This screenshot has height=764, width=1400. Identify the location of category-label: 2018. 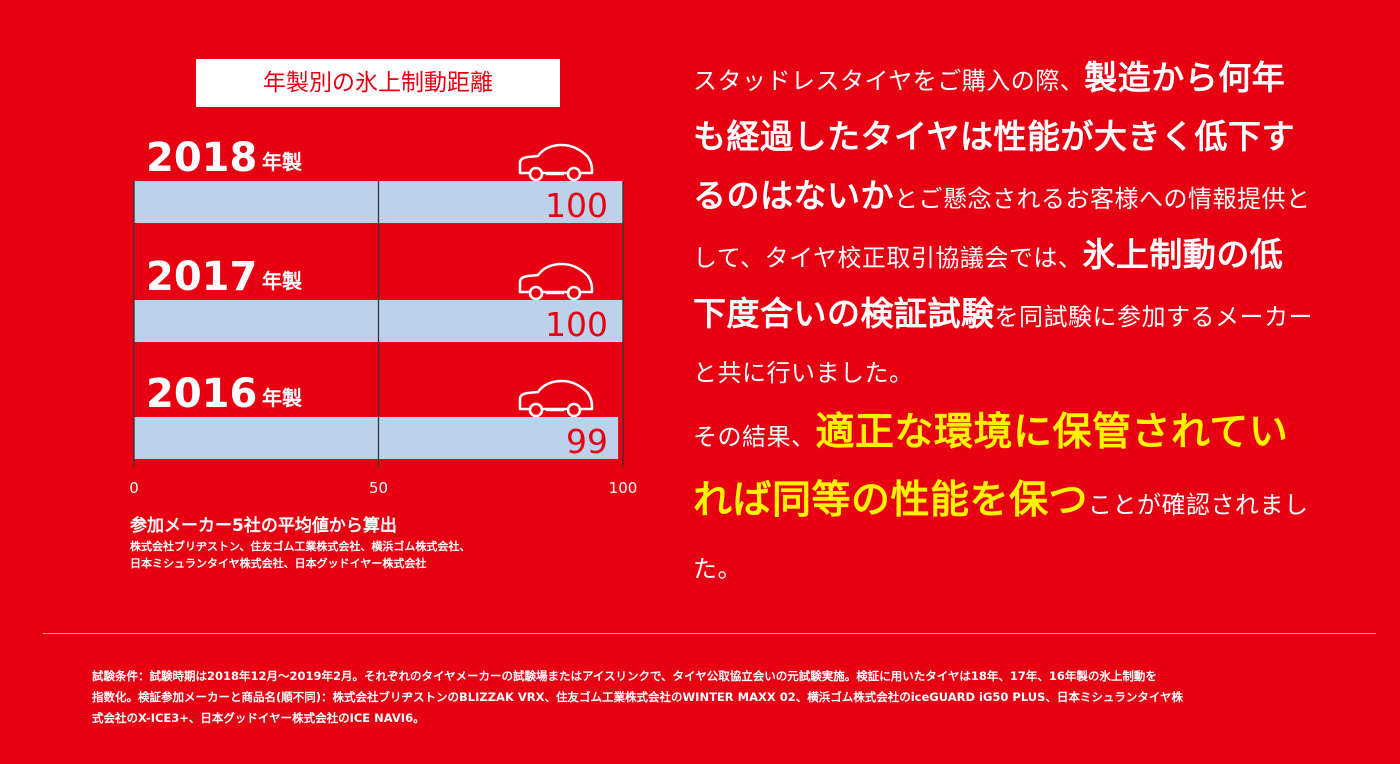
(201, 158).